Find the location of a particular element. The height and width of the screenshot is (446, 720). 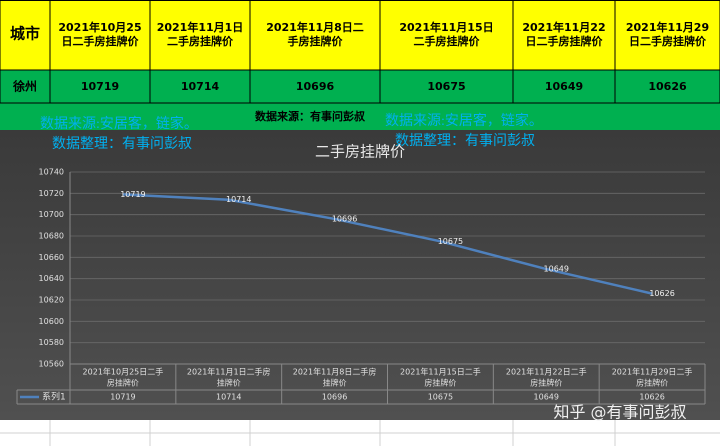

y-tick-label: 10660 is located at coordinates (51, 257).